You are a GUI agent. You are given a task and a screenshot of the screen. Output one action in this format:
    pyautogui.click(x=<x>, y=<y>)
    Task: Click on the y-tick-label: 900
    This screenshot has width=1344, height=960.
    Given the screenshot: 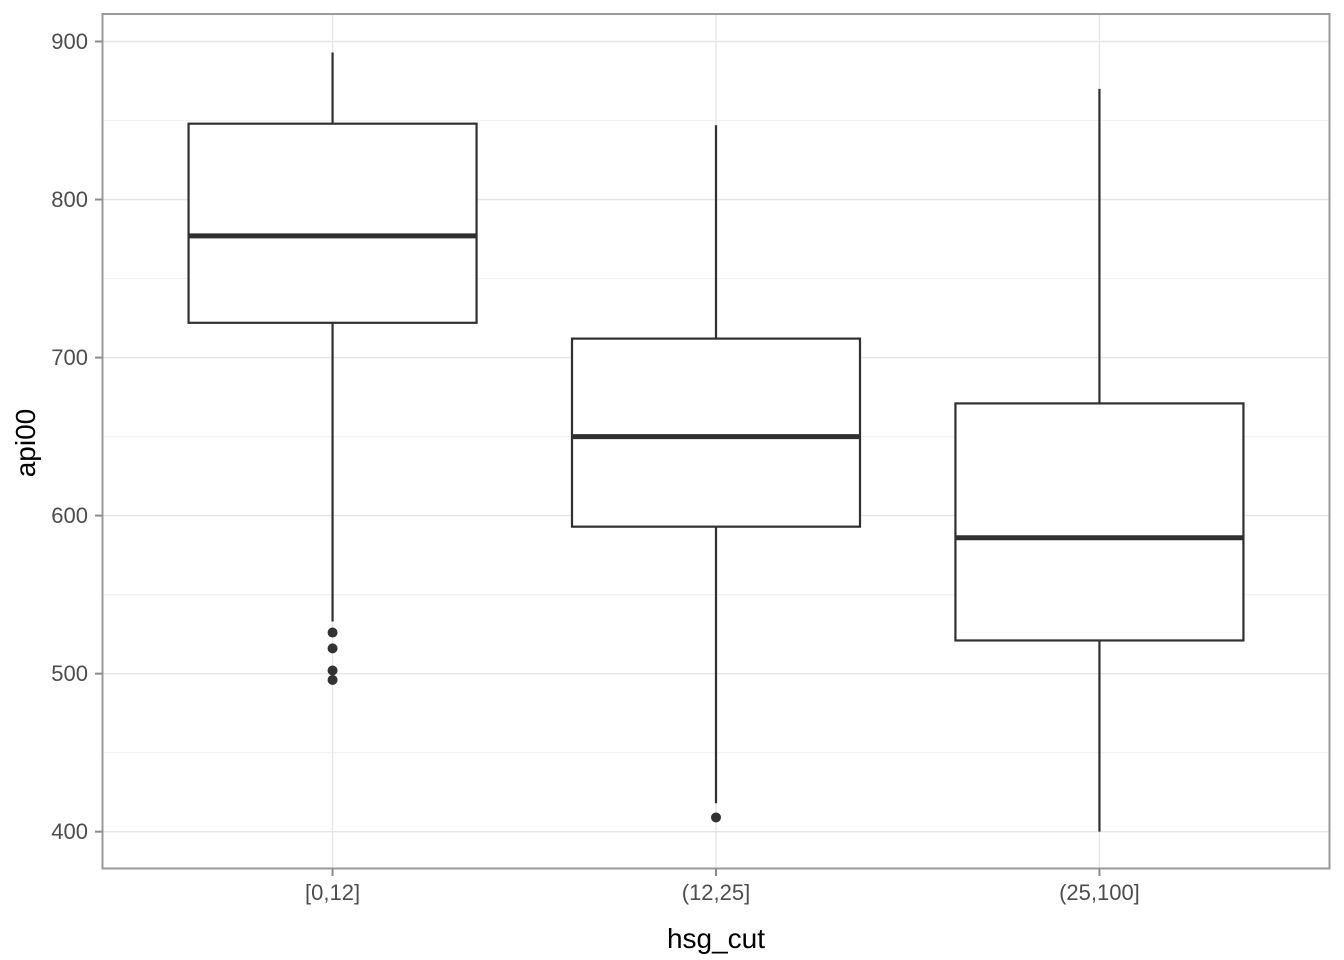 What is the action you would take?
    pyautogui.click(x=69, y=41)
    